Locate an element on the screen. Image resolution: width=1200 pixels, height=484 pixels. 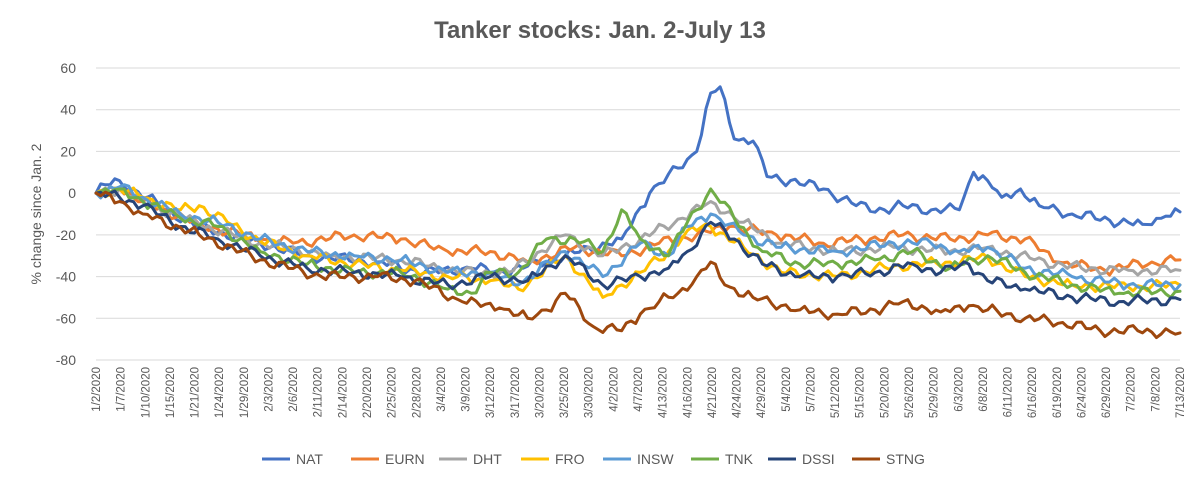
x-tick-label: 2/28/2020 is located at coordinates (417, 392).